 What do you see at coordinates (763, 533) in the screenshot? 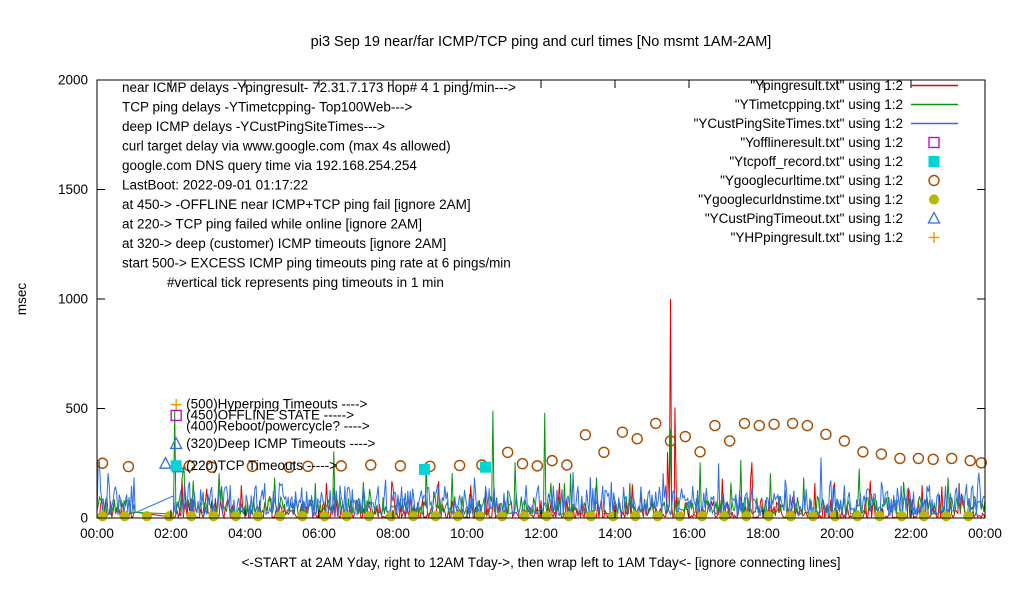
I see `x-tick-label: 18:00` at bounding box center [763, 533].